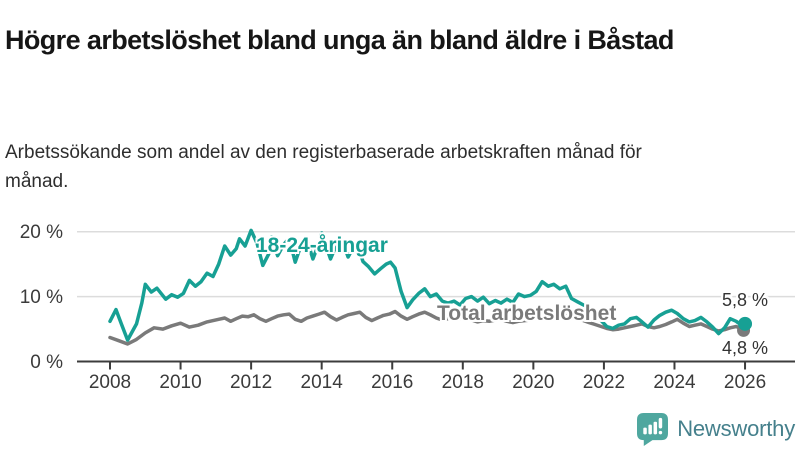  Describe the element at coordinates (322, 245) in the screenshot. I see `series-label-18-24: 18-24-åringar` at that location.